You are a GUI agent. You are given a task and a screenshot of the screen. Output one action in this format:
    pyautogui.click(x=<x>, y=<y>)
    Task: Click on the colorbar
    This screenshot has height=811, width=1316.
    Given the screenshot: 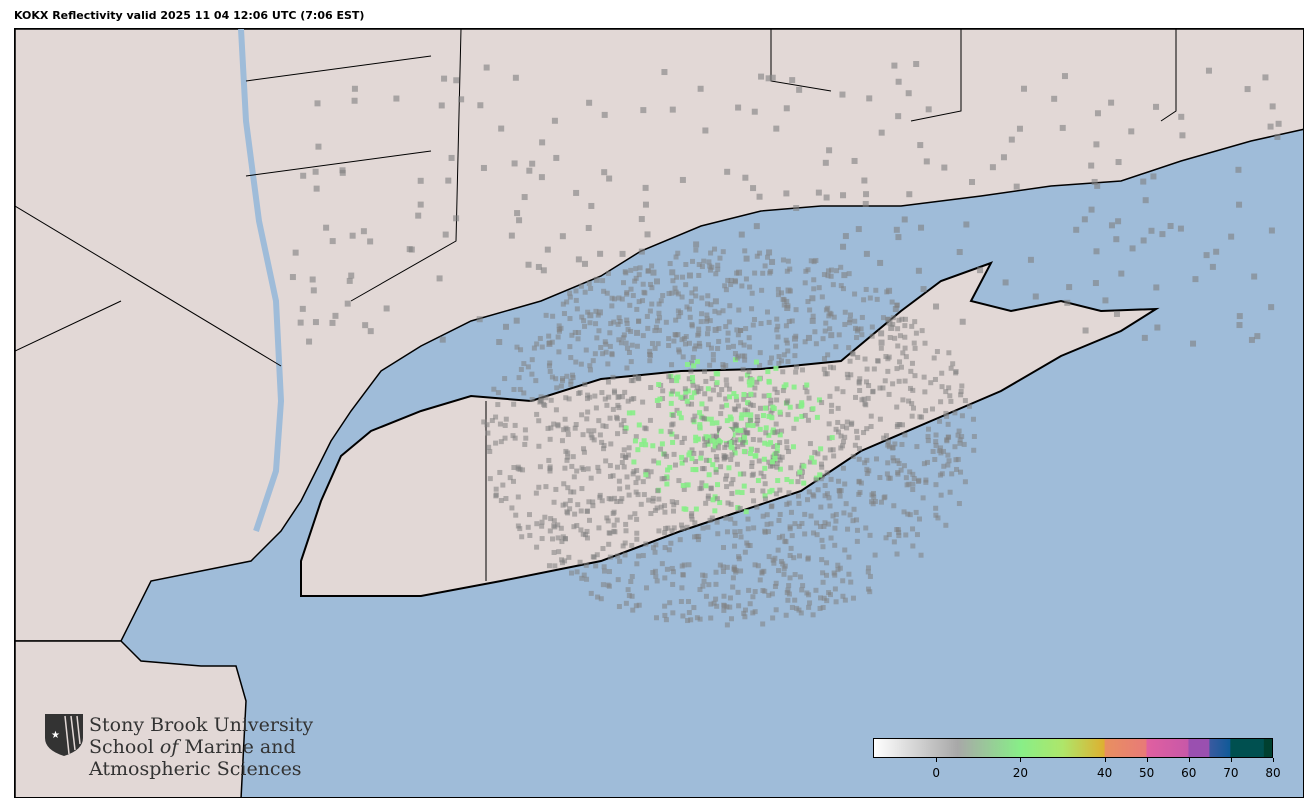 What is the action you would take?
    pyautogui.click(x=1073, y=748)
    